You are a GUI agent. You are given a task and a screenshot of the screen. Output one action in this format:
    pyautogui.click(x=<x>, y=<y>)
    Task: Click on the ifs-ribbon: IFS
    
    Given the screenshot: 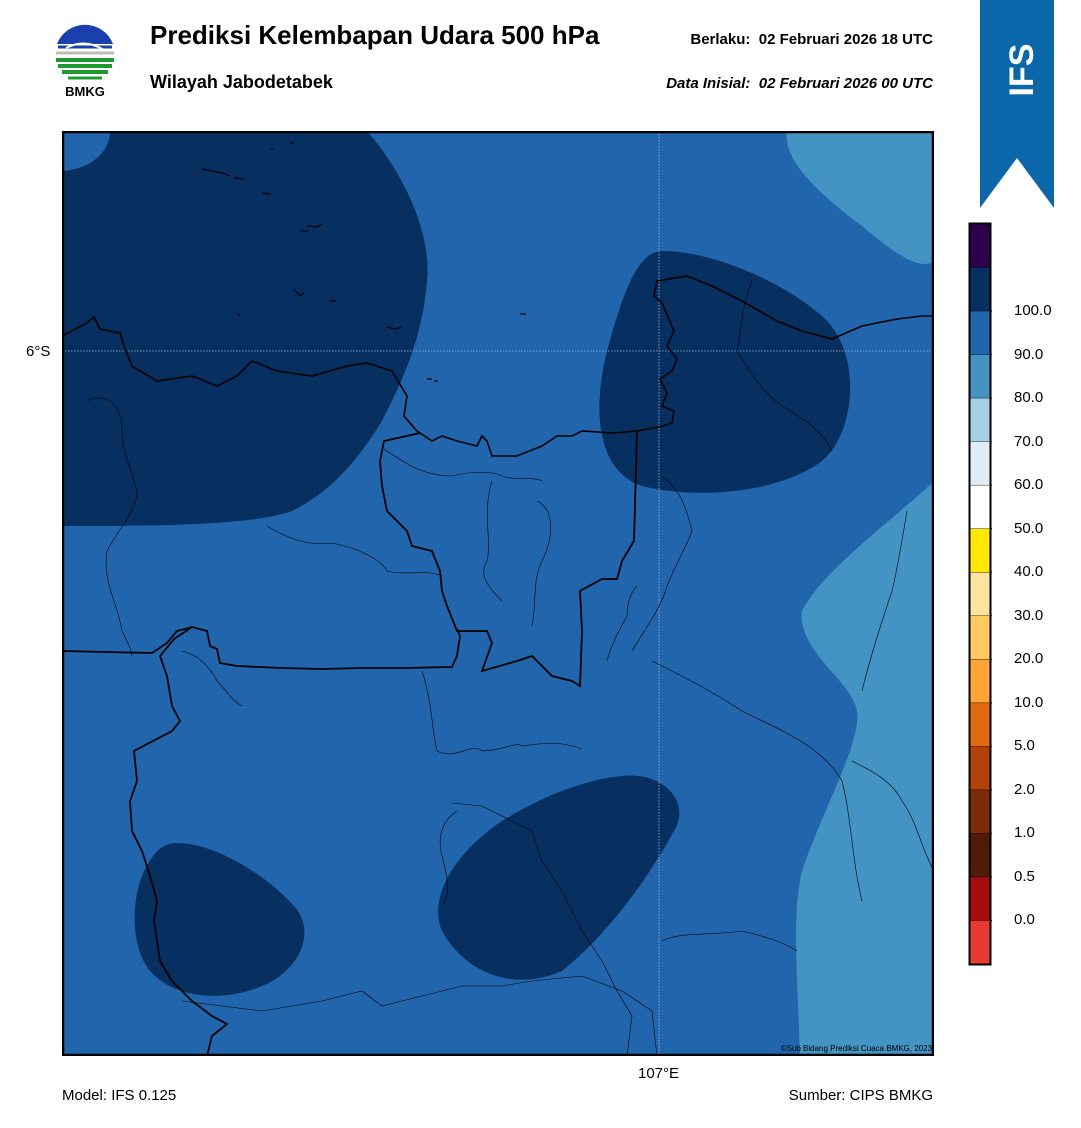 What is the action you would take?
    pyautogui.click(x=1017, y=104)
    